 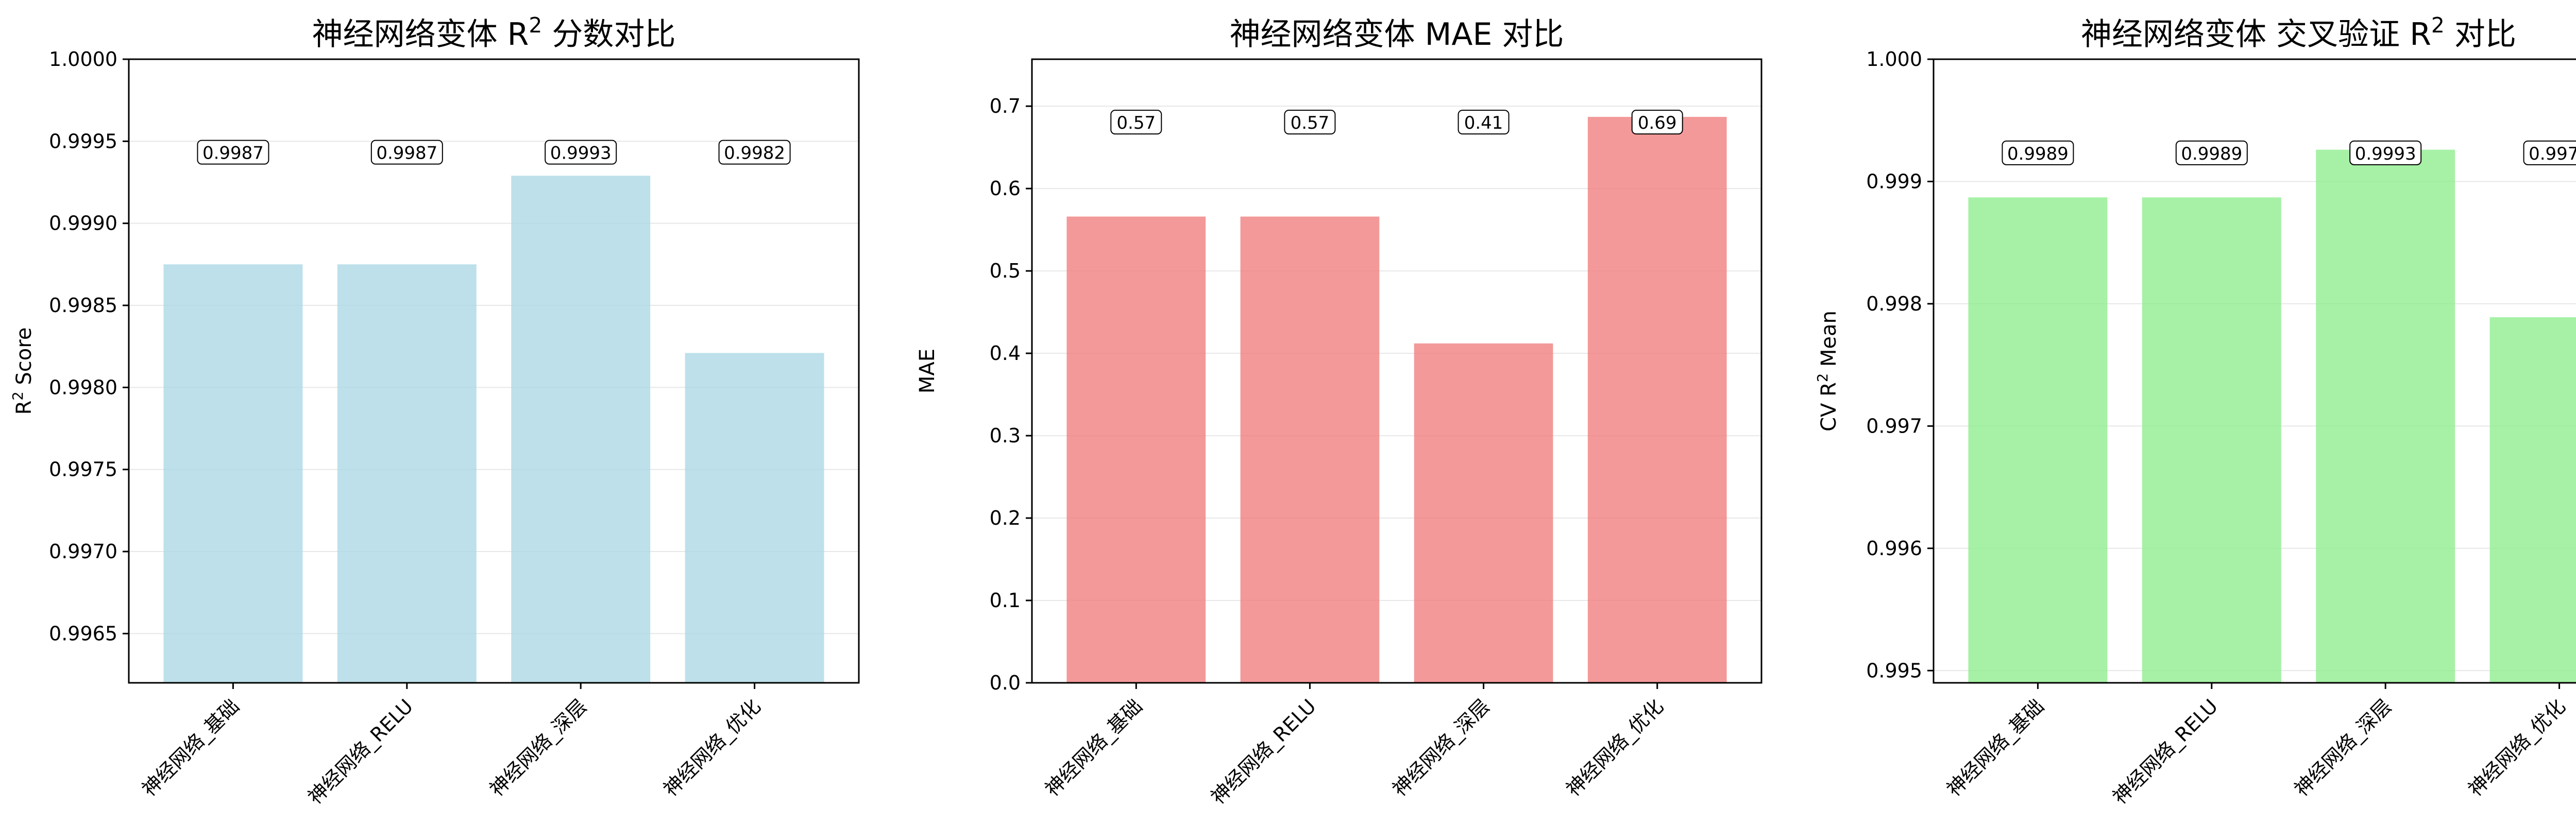 I want to click on r2-data-label-3: 0.9982, so click(x=754, y=153).